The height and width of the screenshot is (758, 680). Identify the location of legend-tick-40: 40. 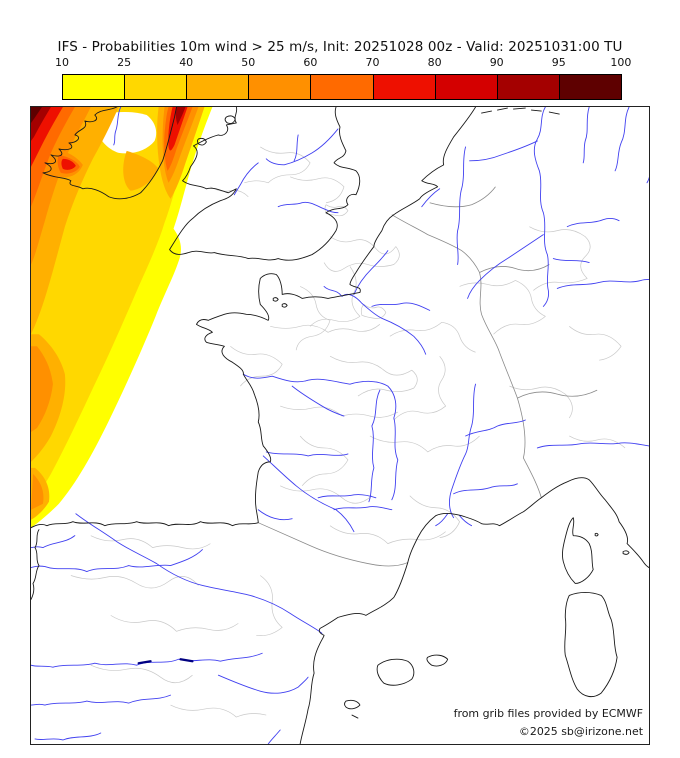
(186, 62).